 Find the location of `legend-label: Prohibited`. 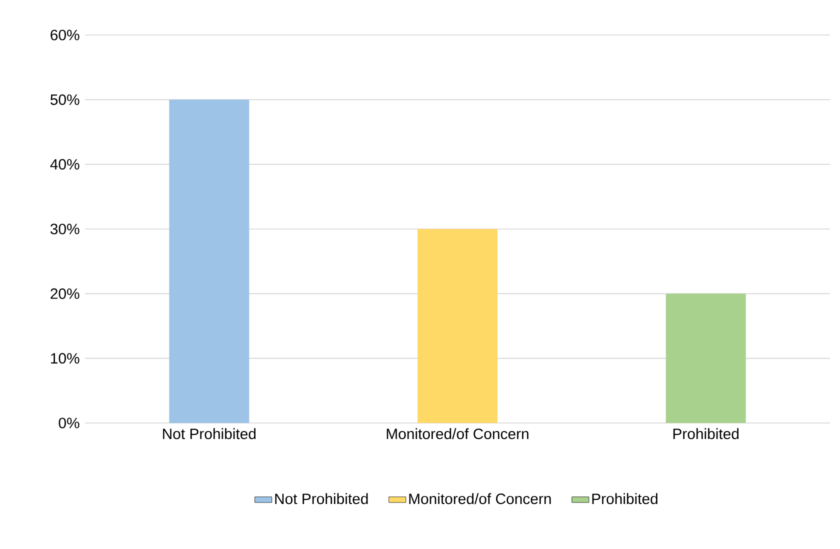

legend-label: Prohibited is located at coordinates (625, 498).